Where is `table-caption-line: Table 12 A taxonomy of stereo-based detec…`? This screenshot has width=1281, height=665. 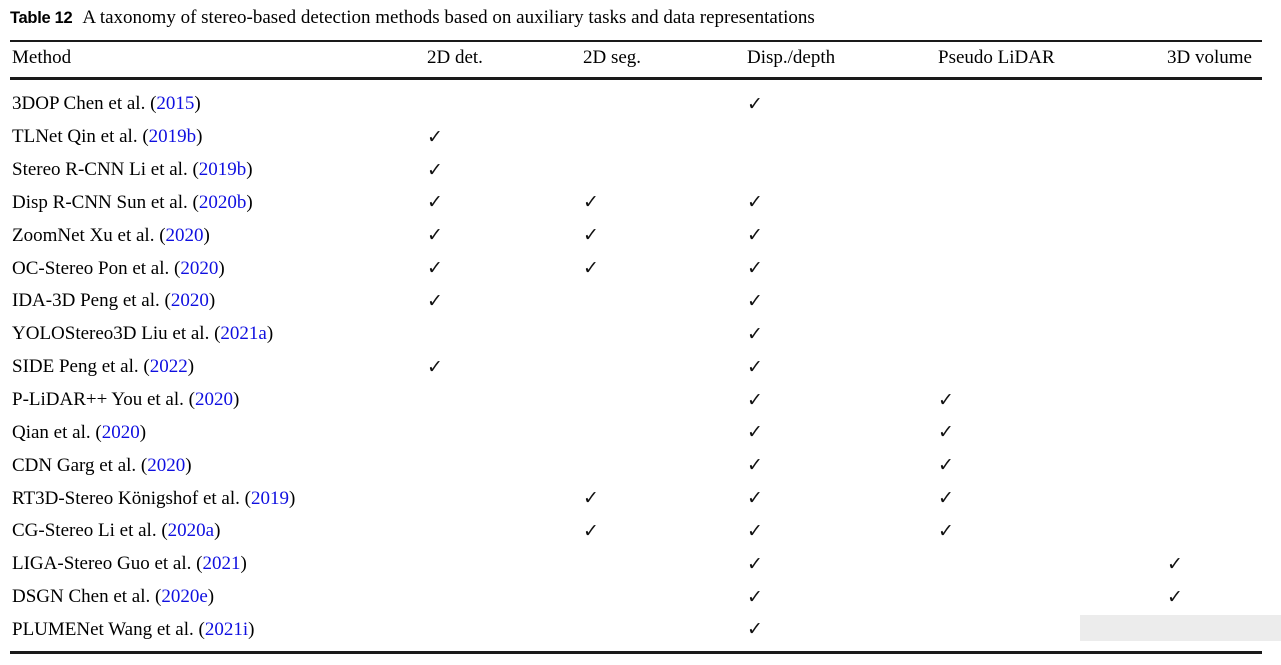 table-caption-line: Table 12 A taxonomy of stereo-based detec… is located at coordinates (636, 18).